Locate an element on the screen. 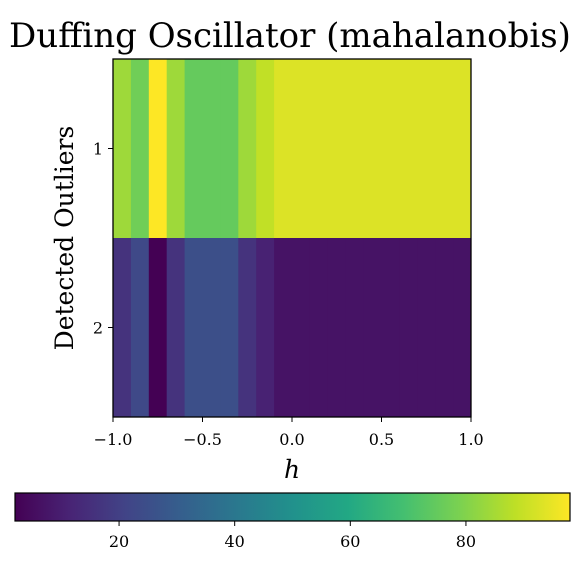  y-axis-label: Detected Outliers is located at coordinates (64, 238).